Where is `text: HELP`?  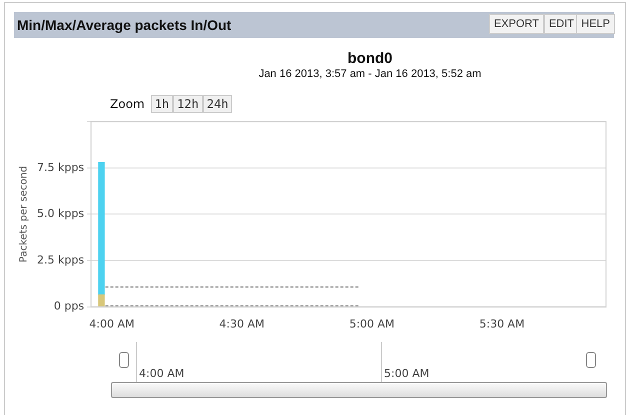 text: HELP is located at coordinates (595, 24).